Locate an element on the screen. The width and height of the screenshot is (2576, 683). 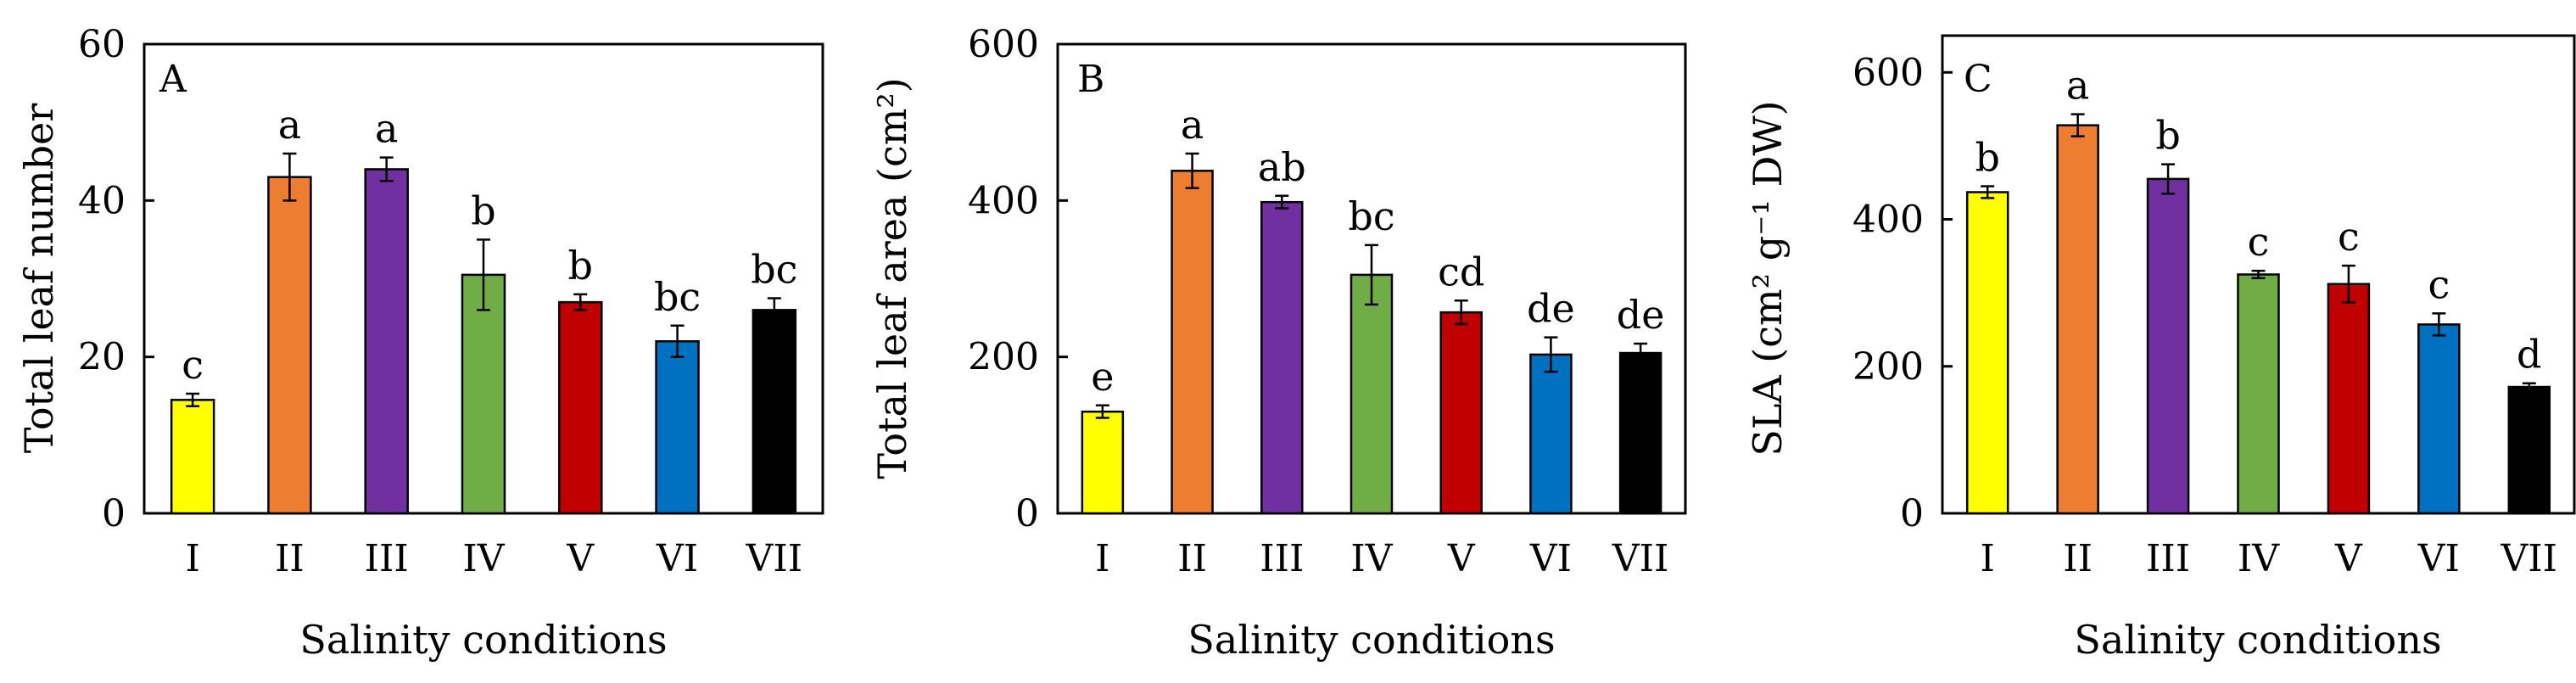
y-tick-label-a-1: 20 is located at coordinates (102, 357).